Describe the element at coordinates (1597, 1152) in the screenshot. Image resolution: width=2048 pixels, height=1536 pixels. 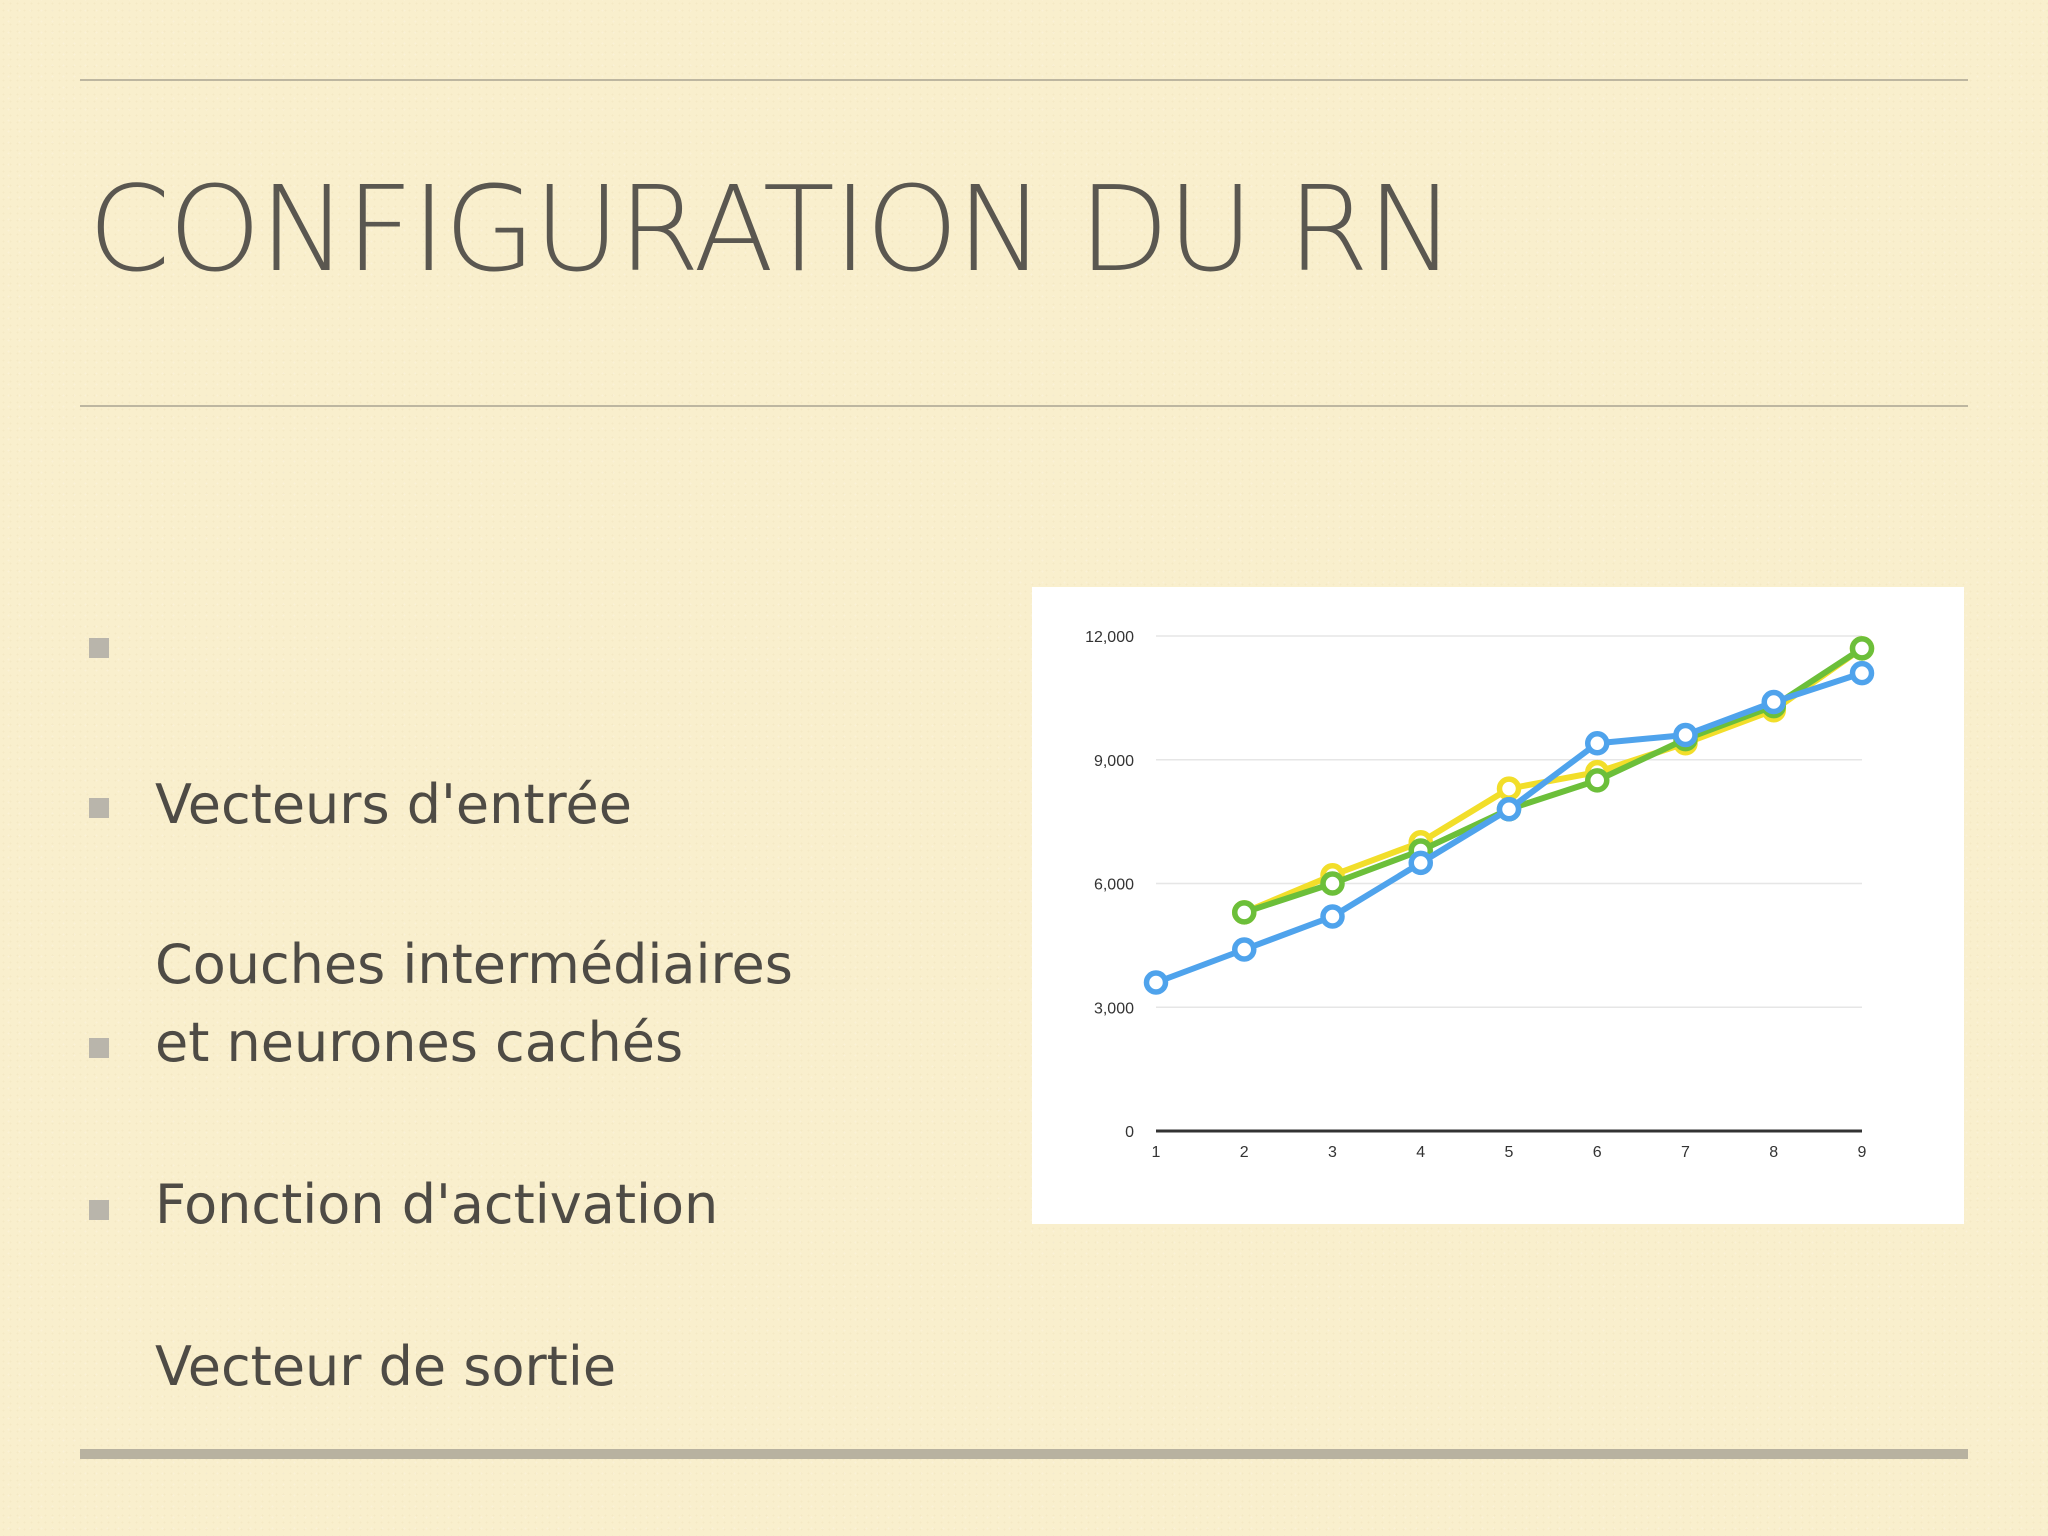
I see `x-tick-label: 6` at that location.